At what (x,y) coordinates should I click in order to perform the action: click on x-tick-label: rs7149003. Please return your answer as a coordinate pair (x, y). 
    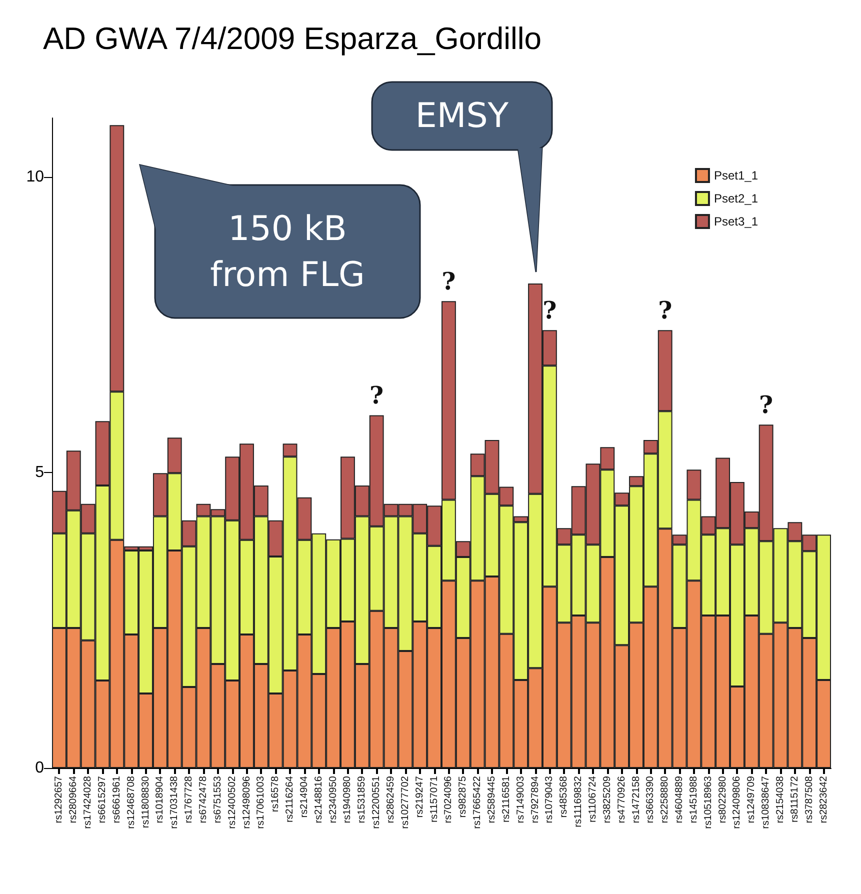
    Looking at the image, I should click on (520, 800).